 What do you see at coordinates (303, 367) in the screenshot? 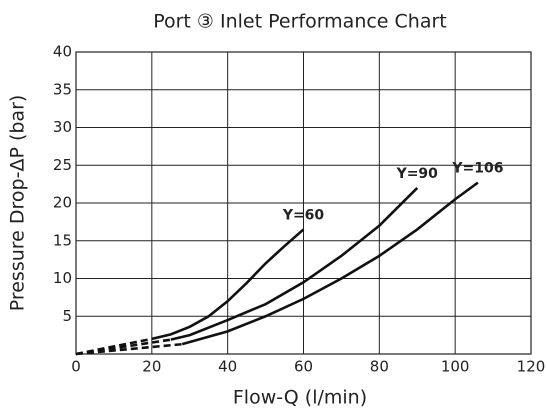
I see `x-tick-label: 60` at bounding box center [303, 367].